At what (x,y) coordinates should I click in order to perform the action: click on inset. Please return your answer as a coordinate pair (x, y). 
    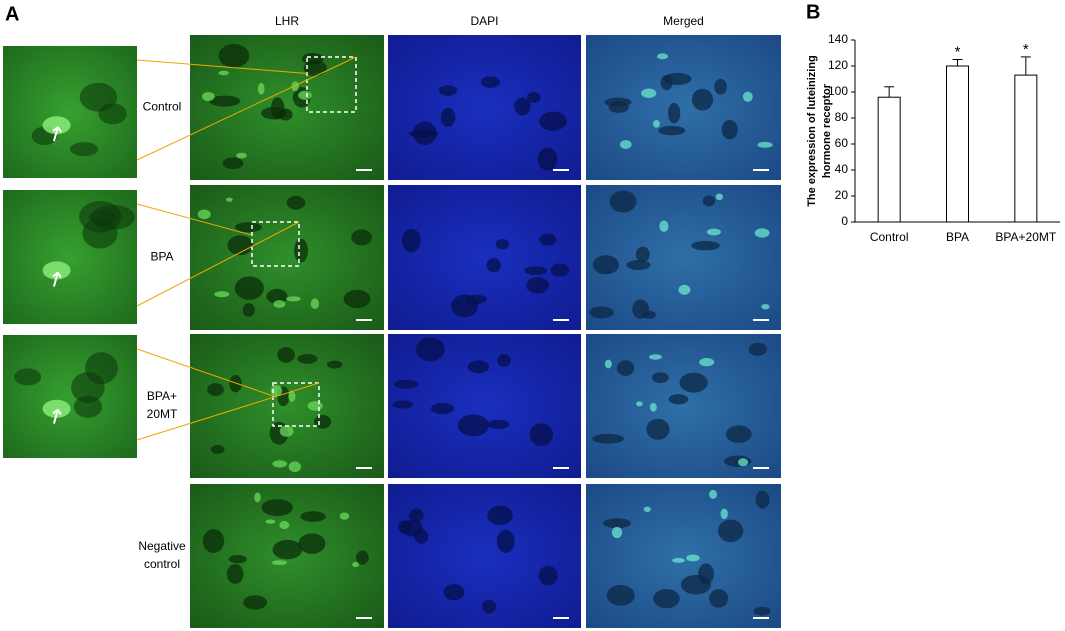
    Looking at the image, I should click on (70, 396).